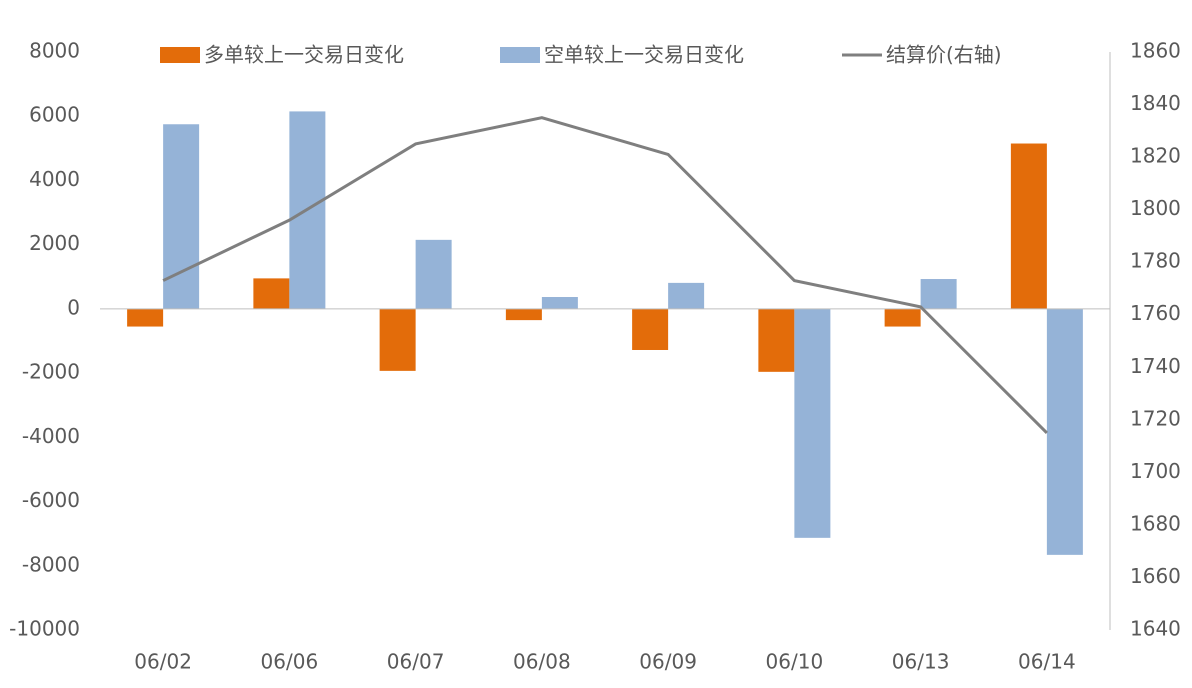  I want to click on x-tick-label: 06/07, so click(416, 662).